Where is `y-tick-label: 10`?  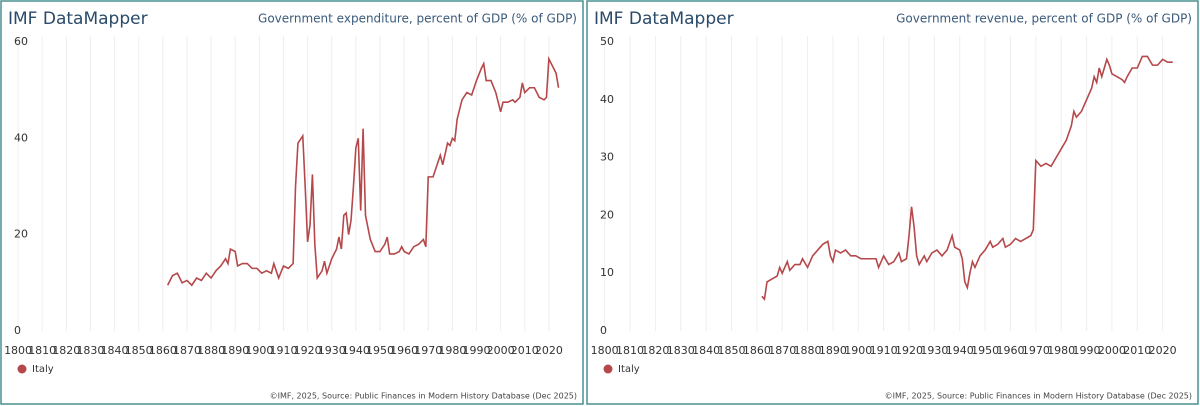 y-tick-label: 10 is located at coordinates (607, 272).